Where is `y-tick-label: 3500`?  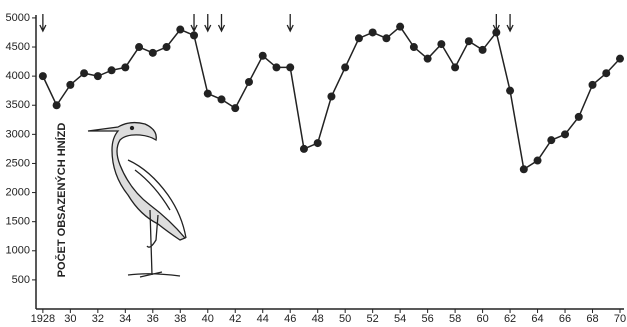 y-tick-label: 3500 is located at coordinates (18, 105).